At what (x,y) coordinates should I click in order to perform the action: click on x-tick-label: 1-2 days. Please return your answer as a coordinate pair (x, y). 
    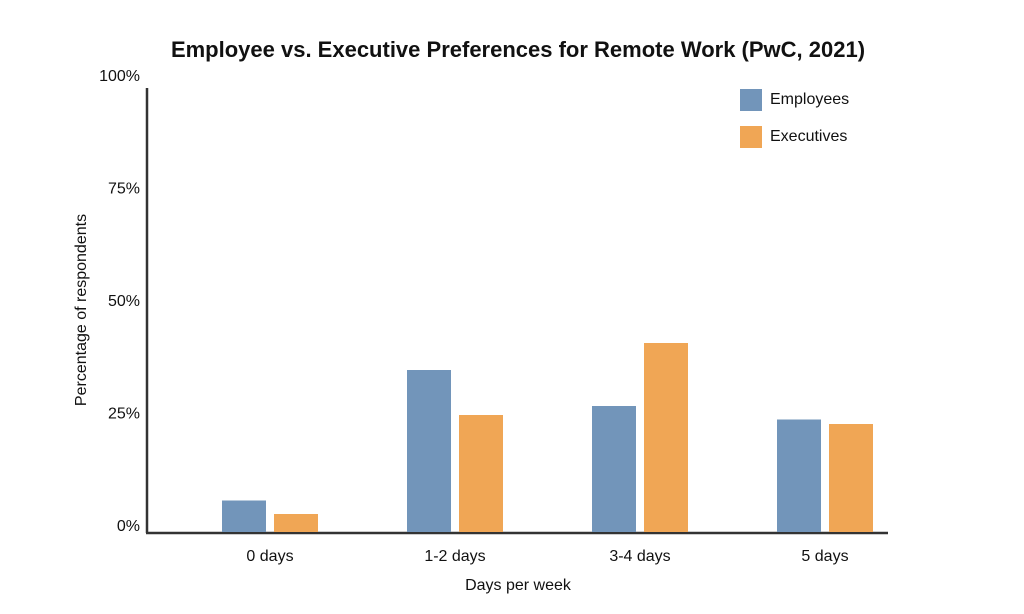
    Looking at the image, I should click on (454, 556).